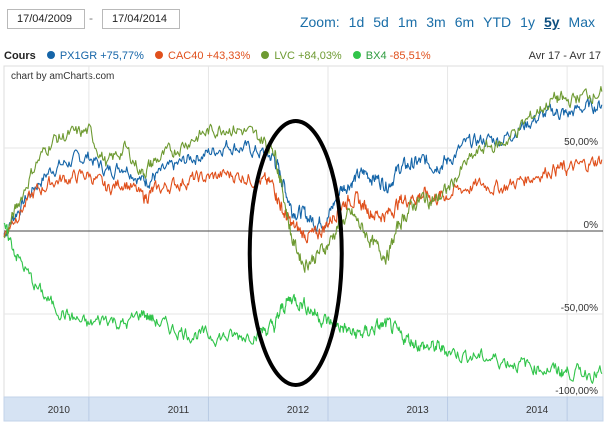  Describe the element at coordinates (319, 22) in the screenshot. I see `zoom-label: Zoom:` at that location.